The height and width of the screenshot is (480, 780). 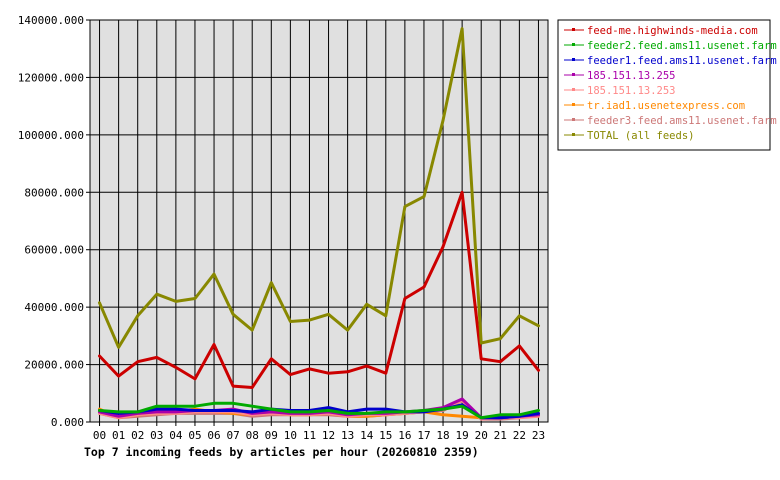 I want to click on y-tick-label: 40000.000, so click(x=54, y=307).